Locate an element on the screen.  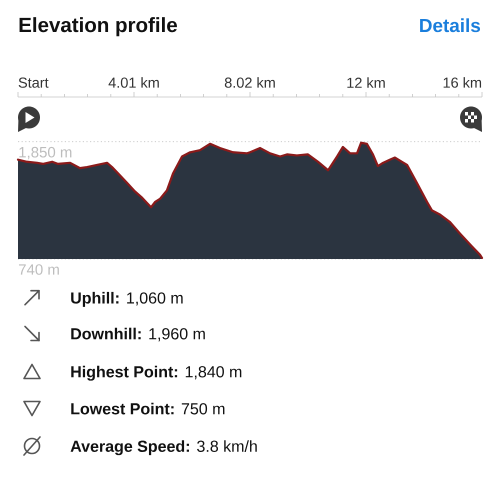
text: Details is located at coordinates (450, 25).